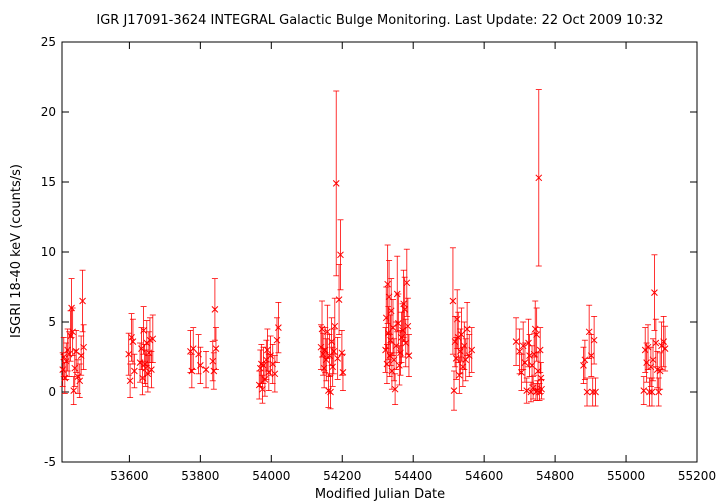 The height and width of the screenshot is (504, 720). Describe the element at coordinates (271, 476) in the screenshot. I see `x-tick-label: 54000` at that location.